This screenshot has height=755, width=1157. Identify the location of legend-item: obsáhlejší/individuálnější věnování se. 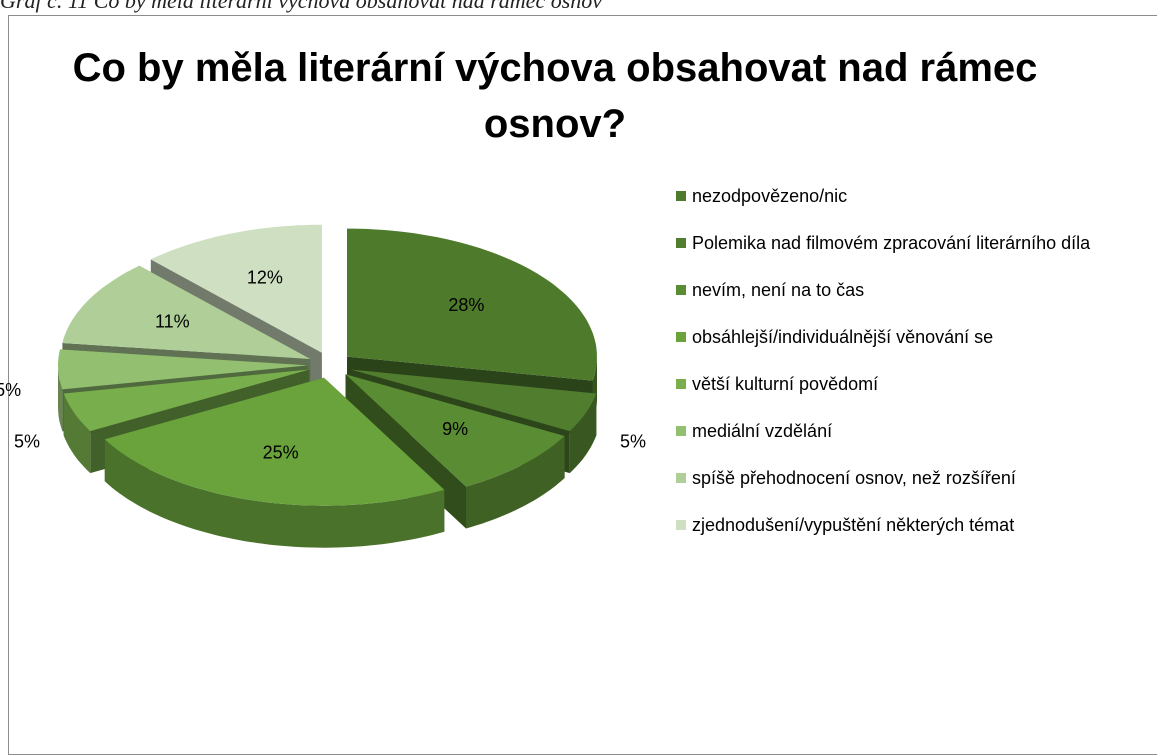
(896, 337).